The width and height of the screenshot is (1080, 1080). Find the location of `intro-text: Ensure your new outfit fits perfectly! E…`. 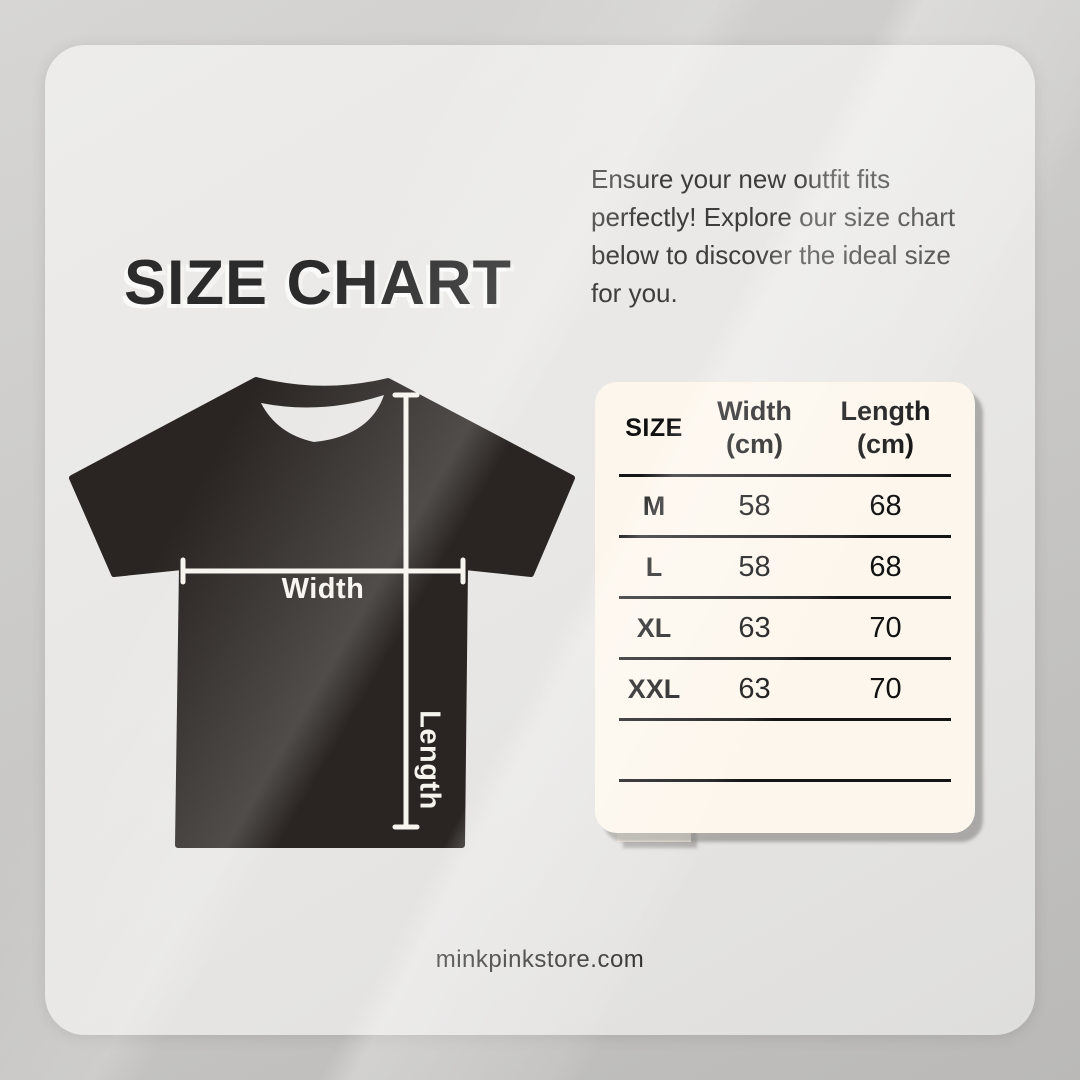

intro-text: Ensure your new outfit fits perfectly! E… is located at coordinates (773, 236).